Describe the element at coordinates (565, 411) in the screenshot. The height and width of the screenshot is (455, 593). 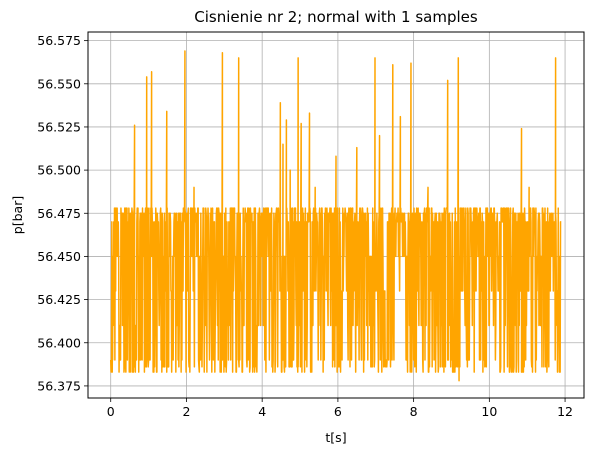
I see `x-tick-label: 12` at that location.